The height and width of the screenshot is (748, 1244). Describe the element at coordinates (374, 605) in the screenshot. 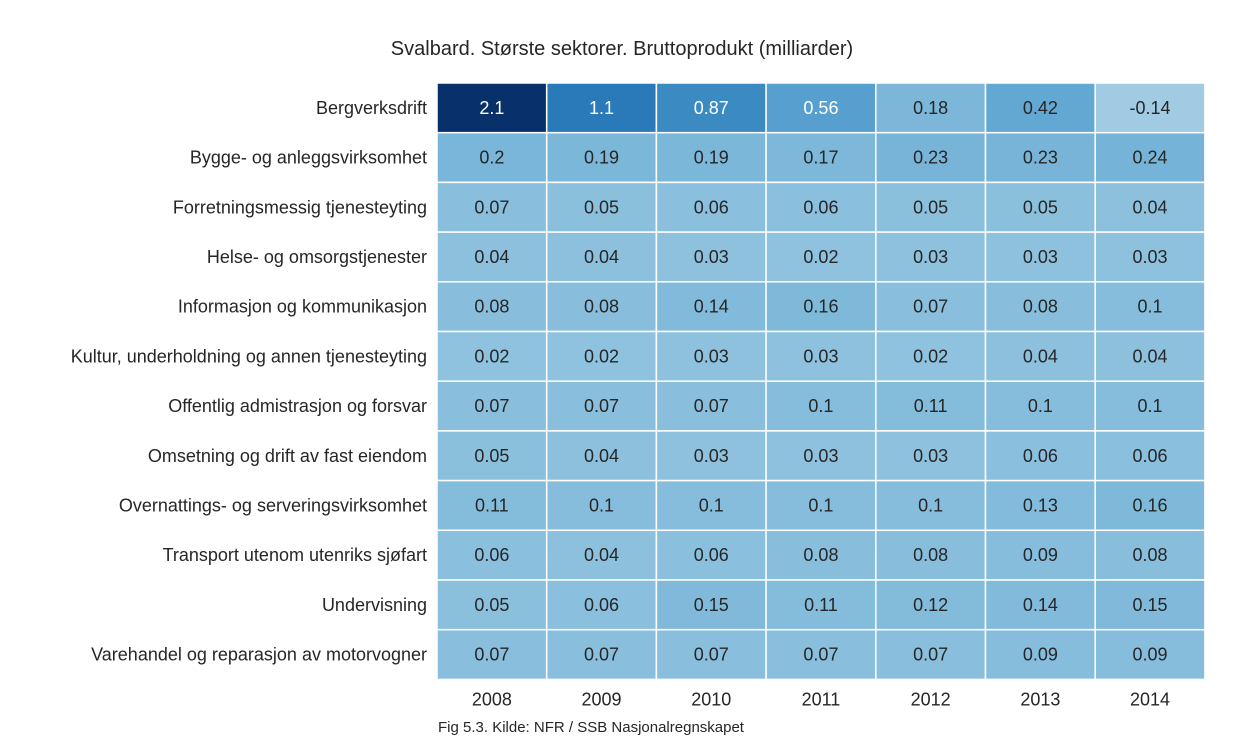

I see `row-tick-label: Undervisning` at that location.